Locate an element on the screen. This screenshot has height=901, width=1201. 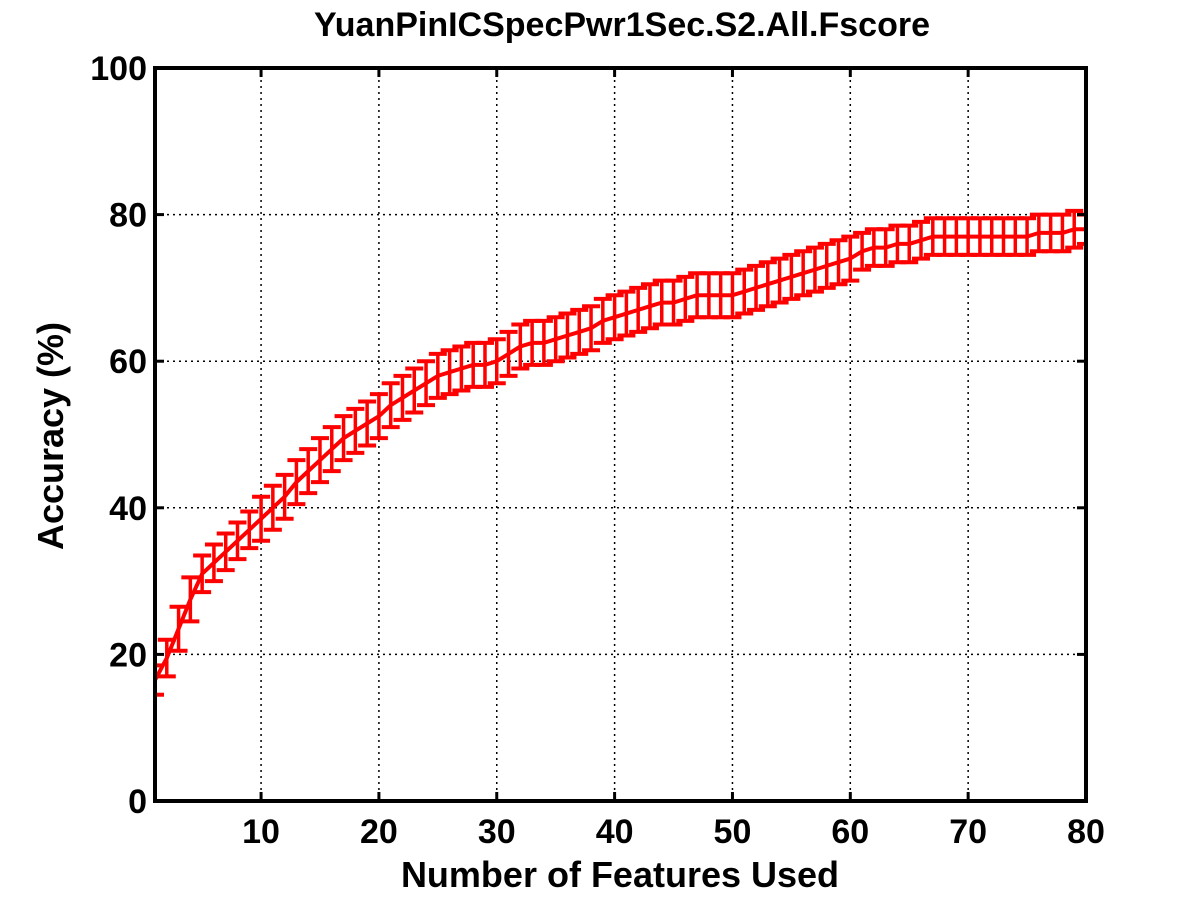
x-tick-label: 60 is located at coordinates (850, 832).